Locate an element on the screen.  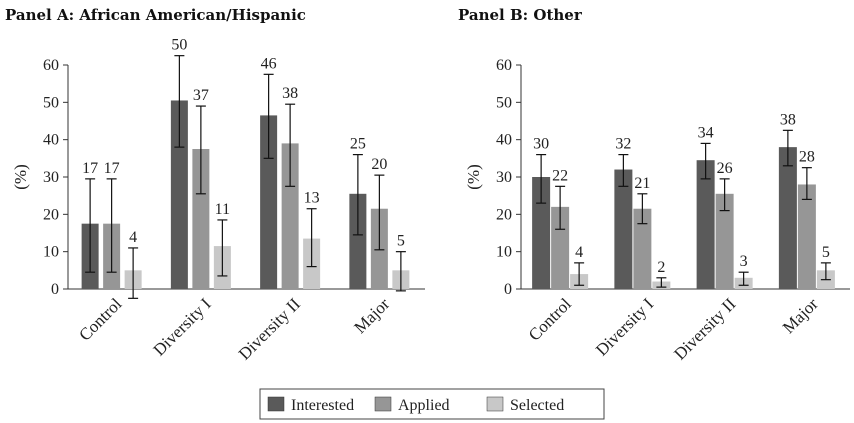
panel-b-data-label: 26 is located at coordinates (725, 168).